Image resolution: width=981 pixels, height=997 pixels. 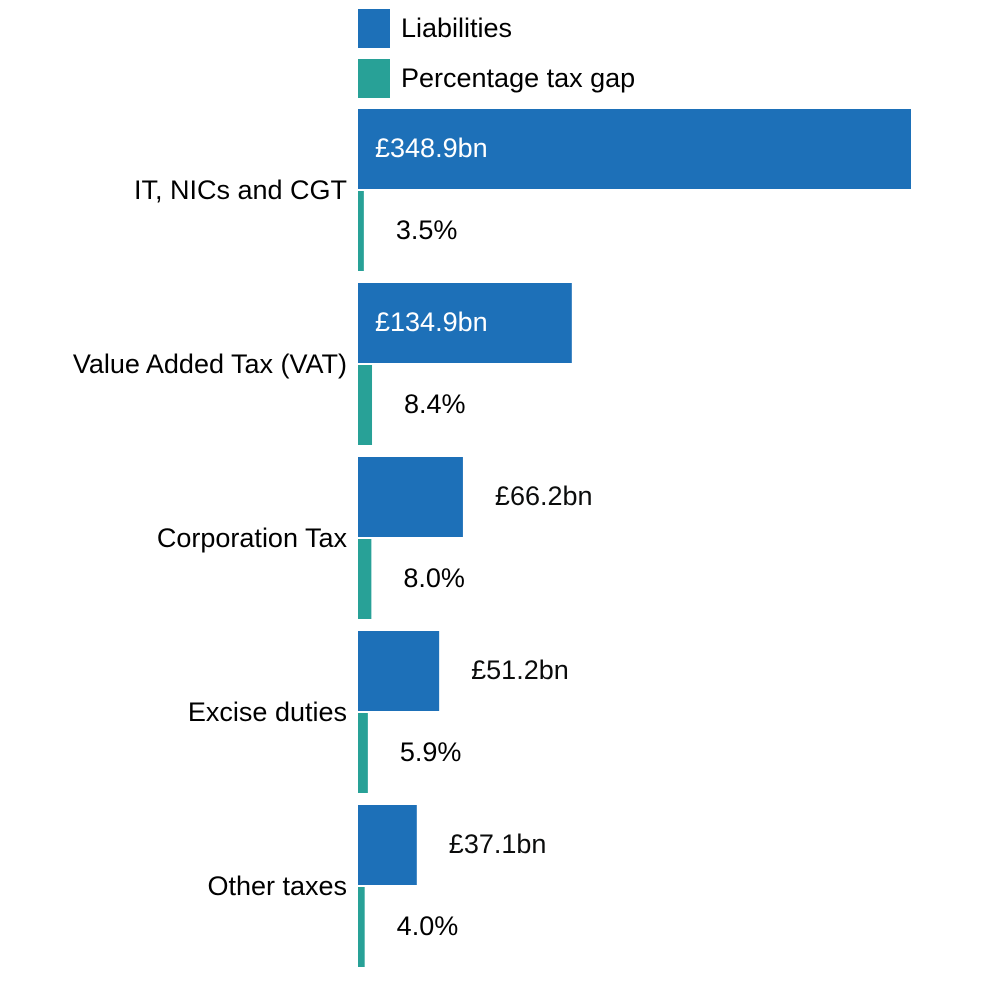 What do you see at coordinates (240, 190) in the screenshot?
I see `category-label: IT, NICs and CGT` at bounding box center [240, 190].